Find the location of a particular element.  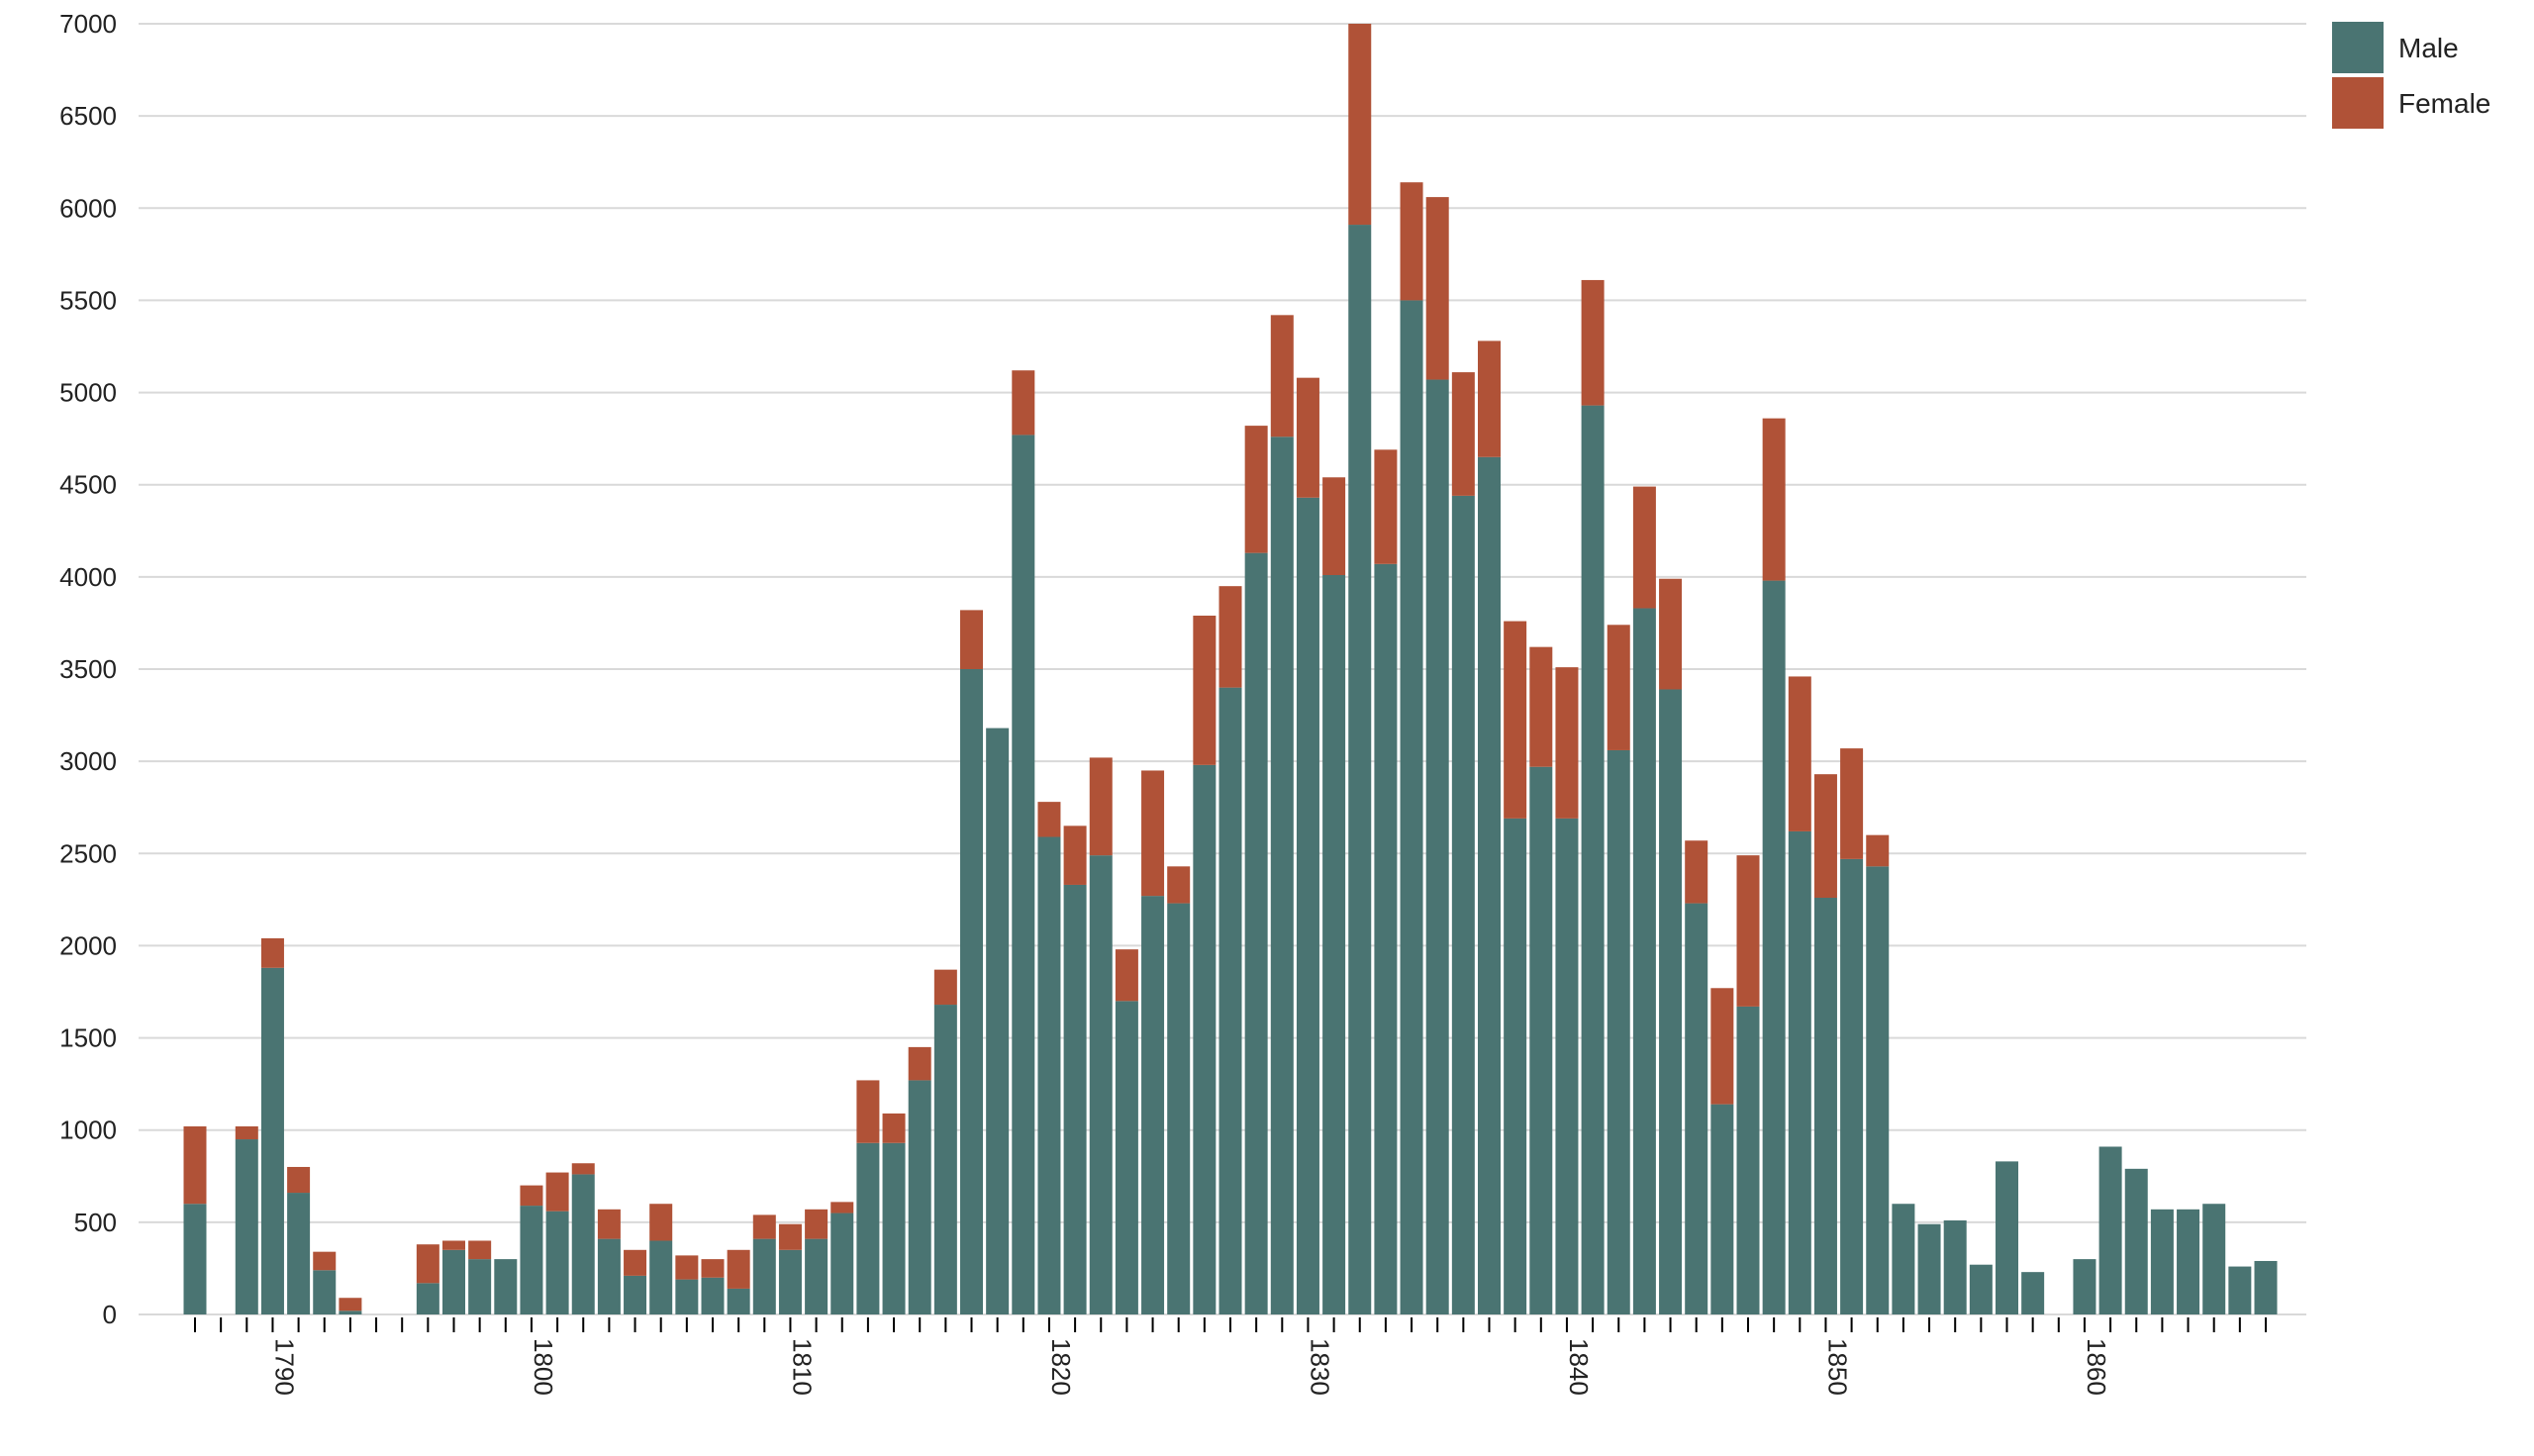

x-tick-label-1830: 1830 is located at coordinates (1319, 1367).